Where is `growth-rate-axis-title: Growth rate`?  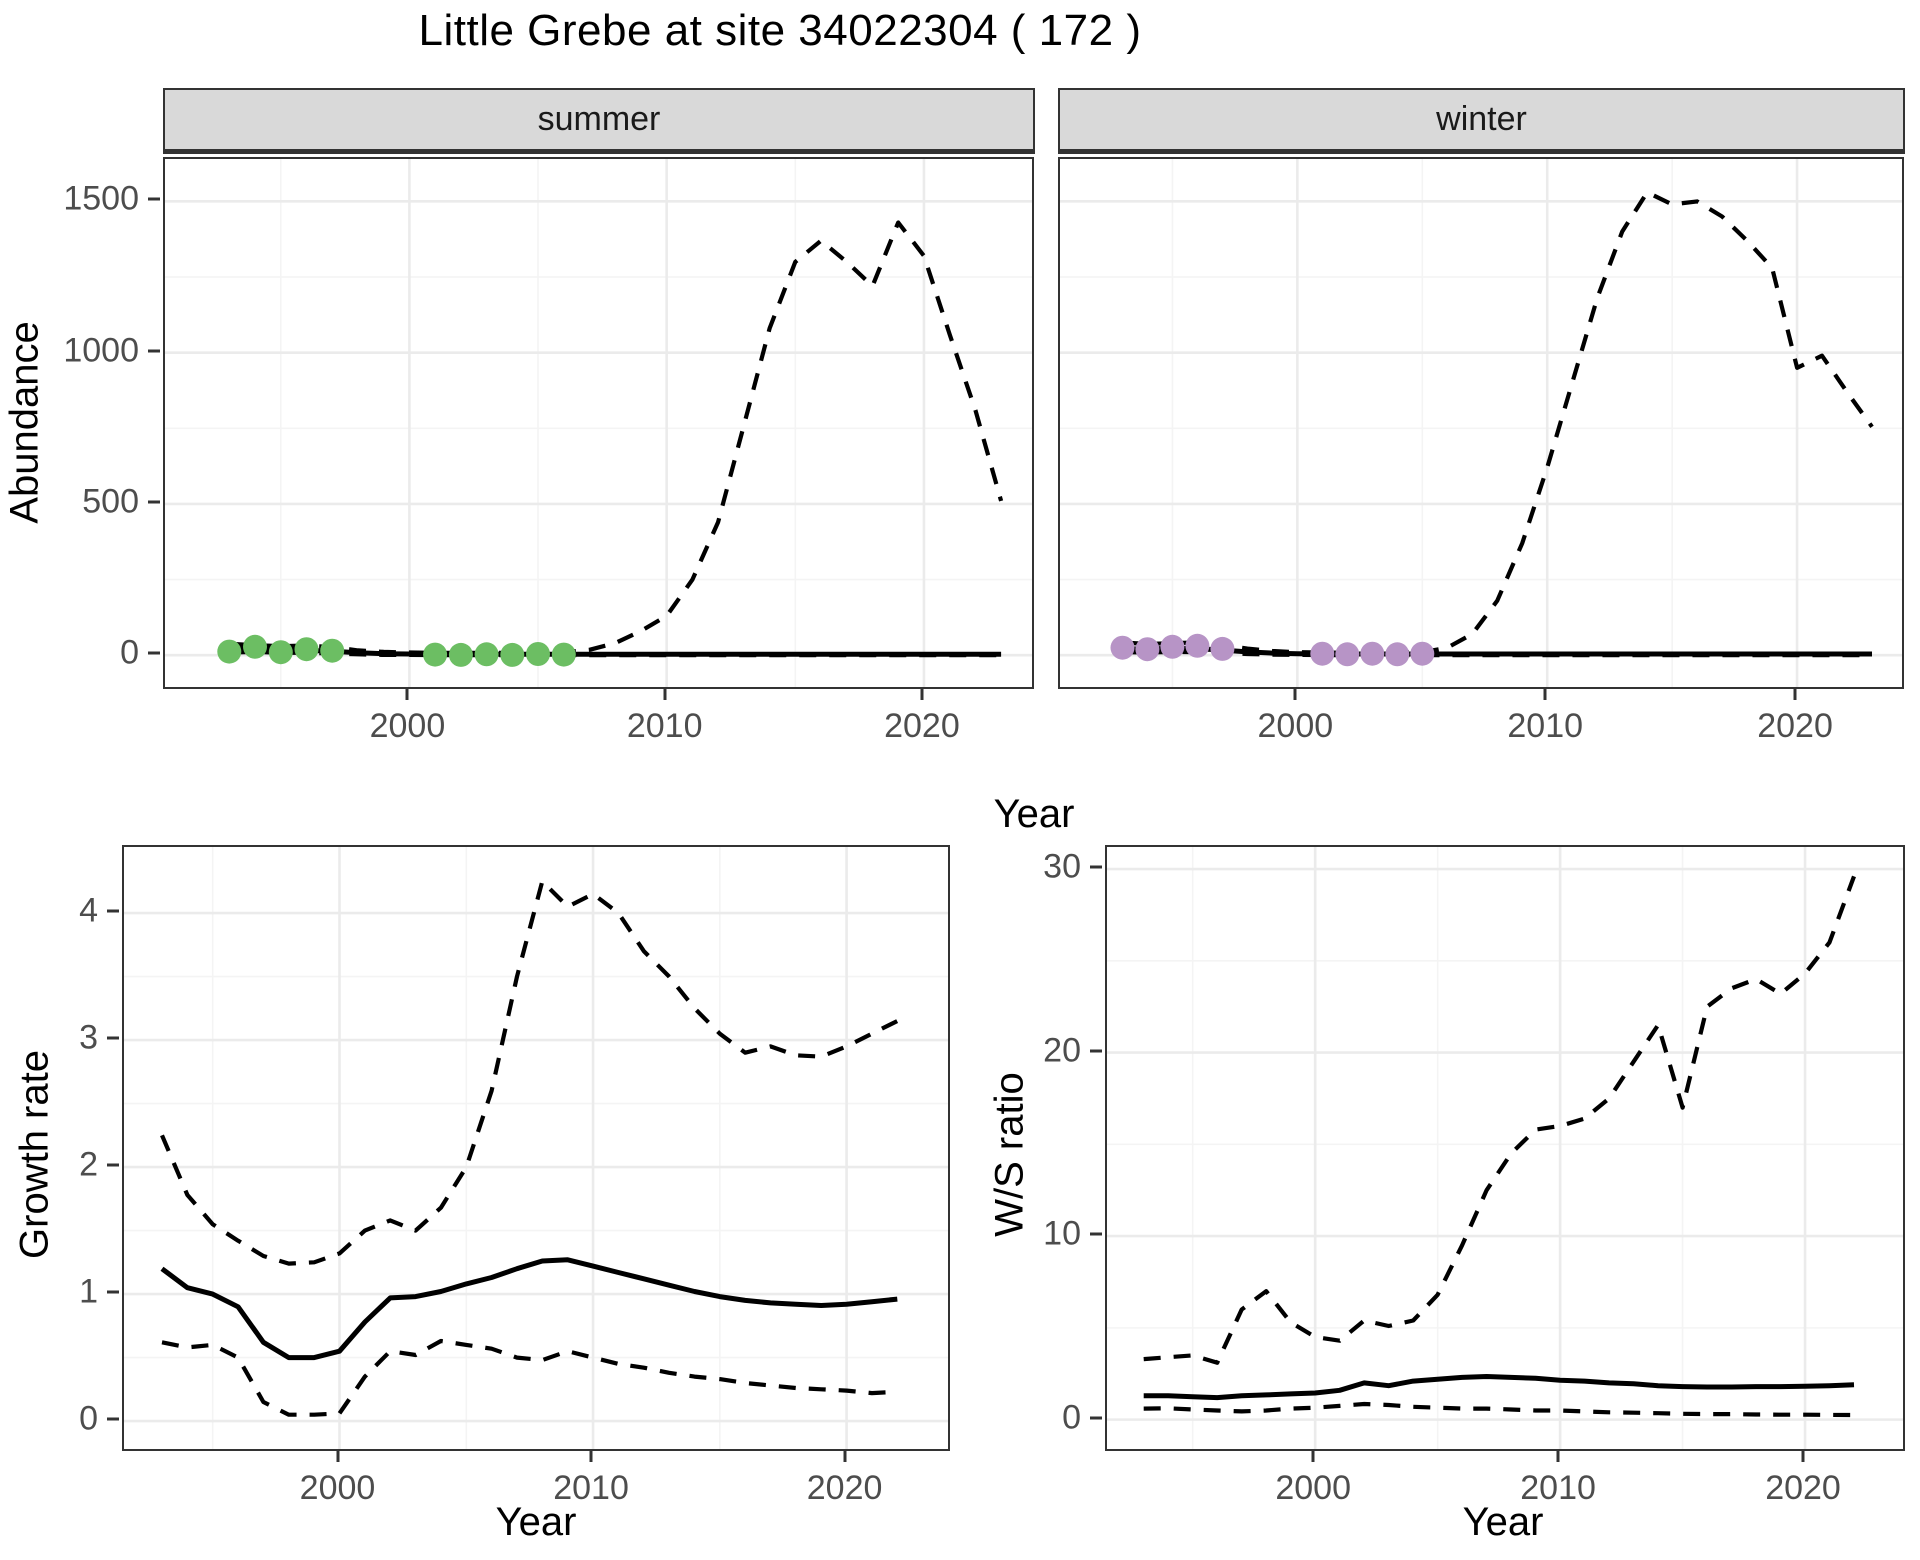 growth-rate-axis-title: Growth rate is located at coordinates (34, 1154).